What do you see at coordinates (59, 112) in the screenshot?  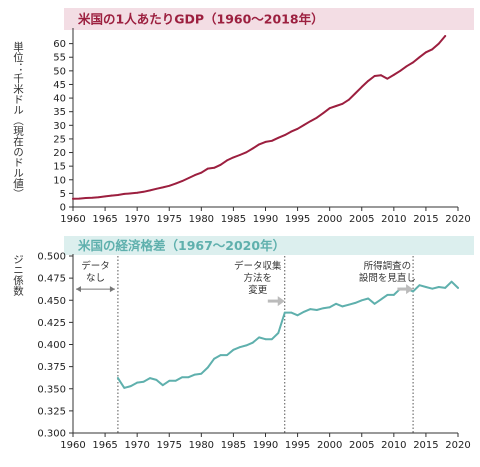 I see `y-tick-label: 35` at bounding box center [59, 112].